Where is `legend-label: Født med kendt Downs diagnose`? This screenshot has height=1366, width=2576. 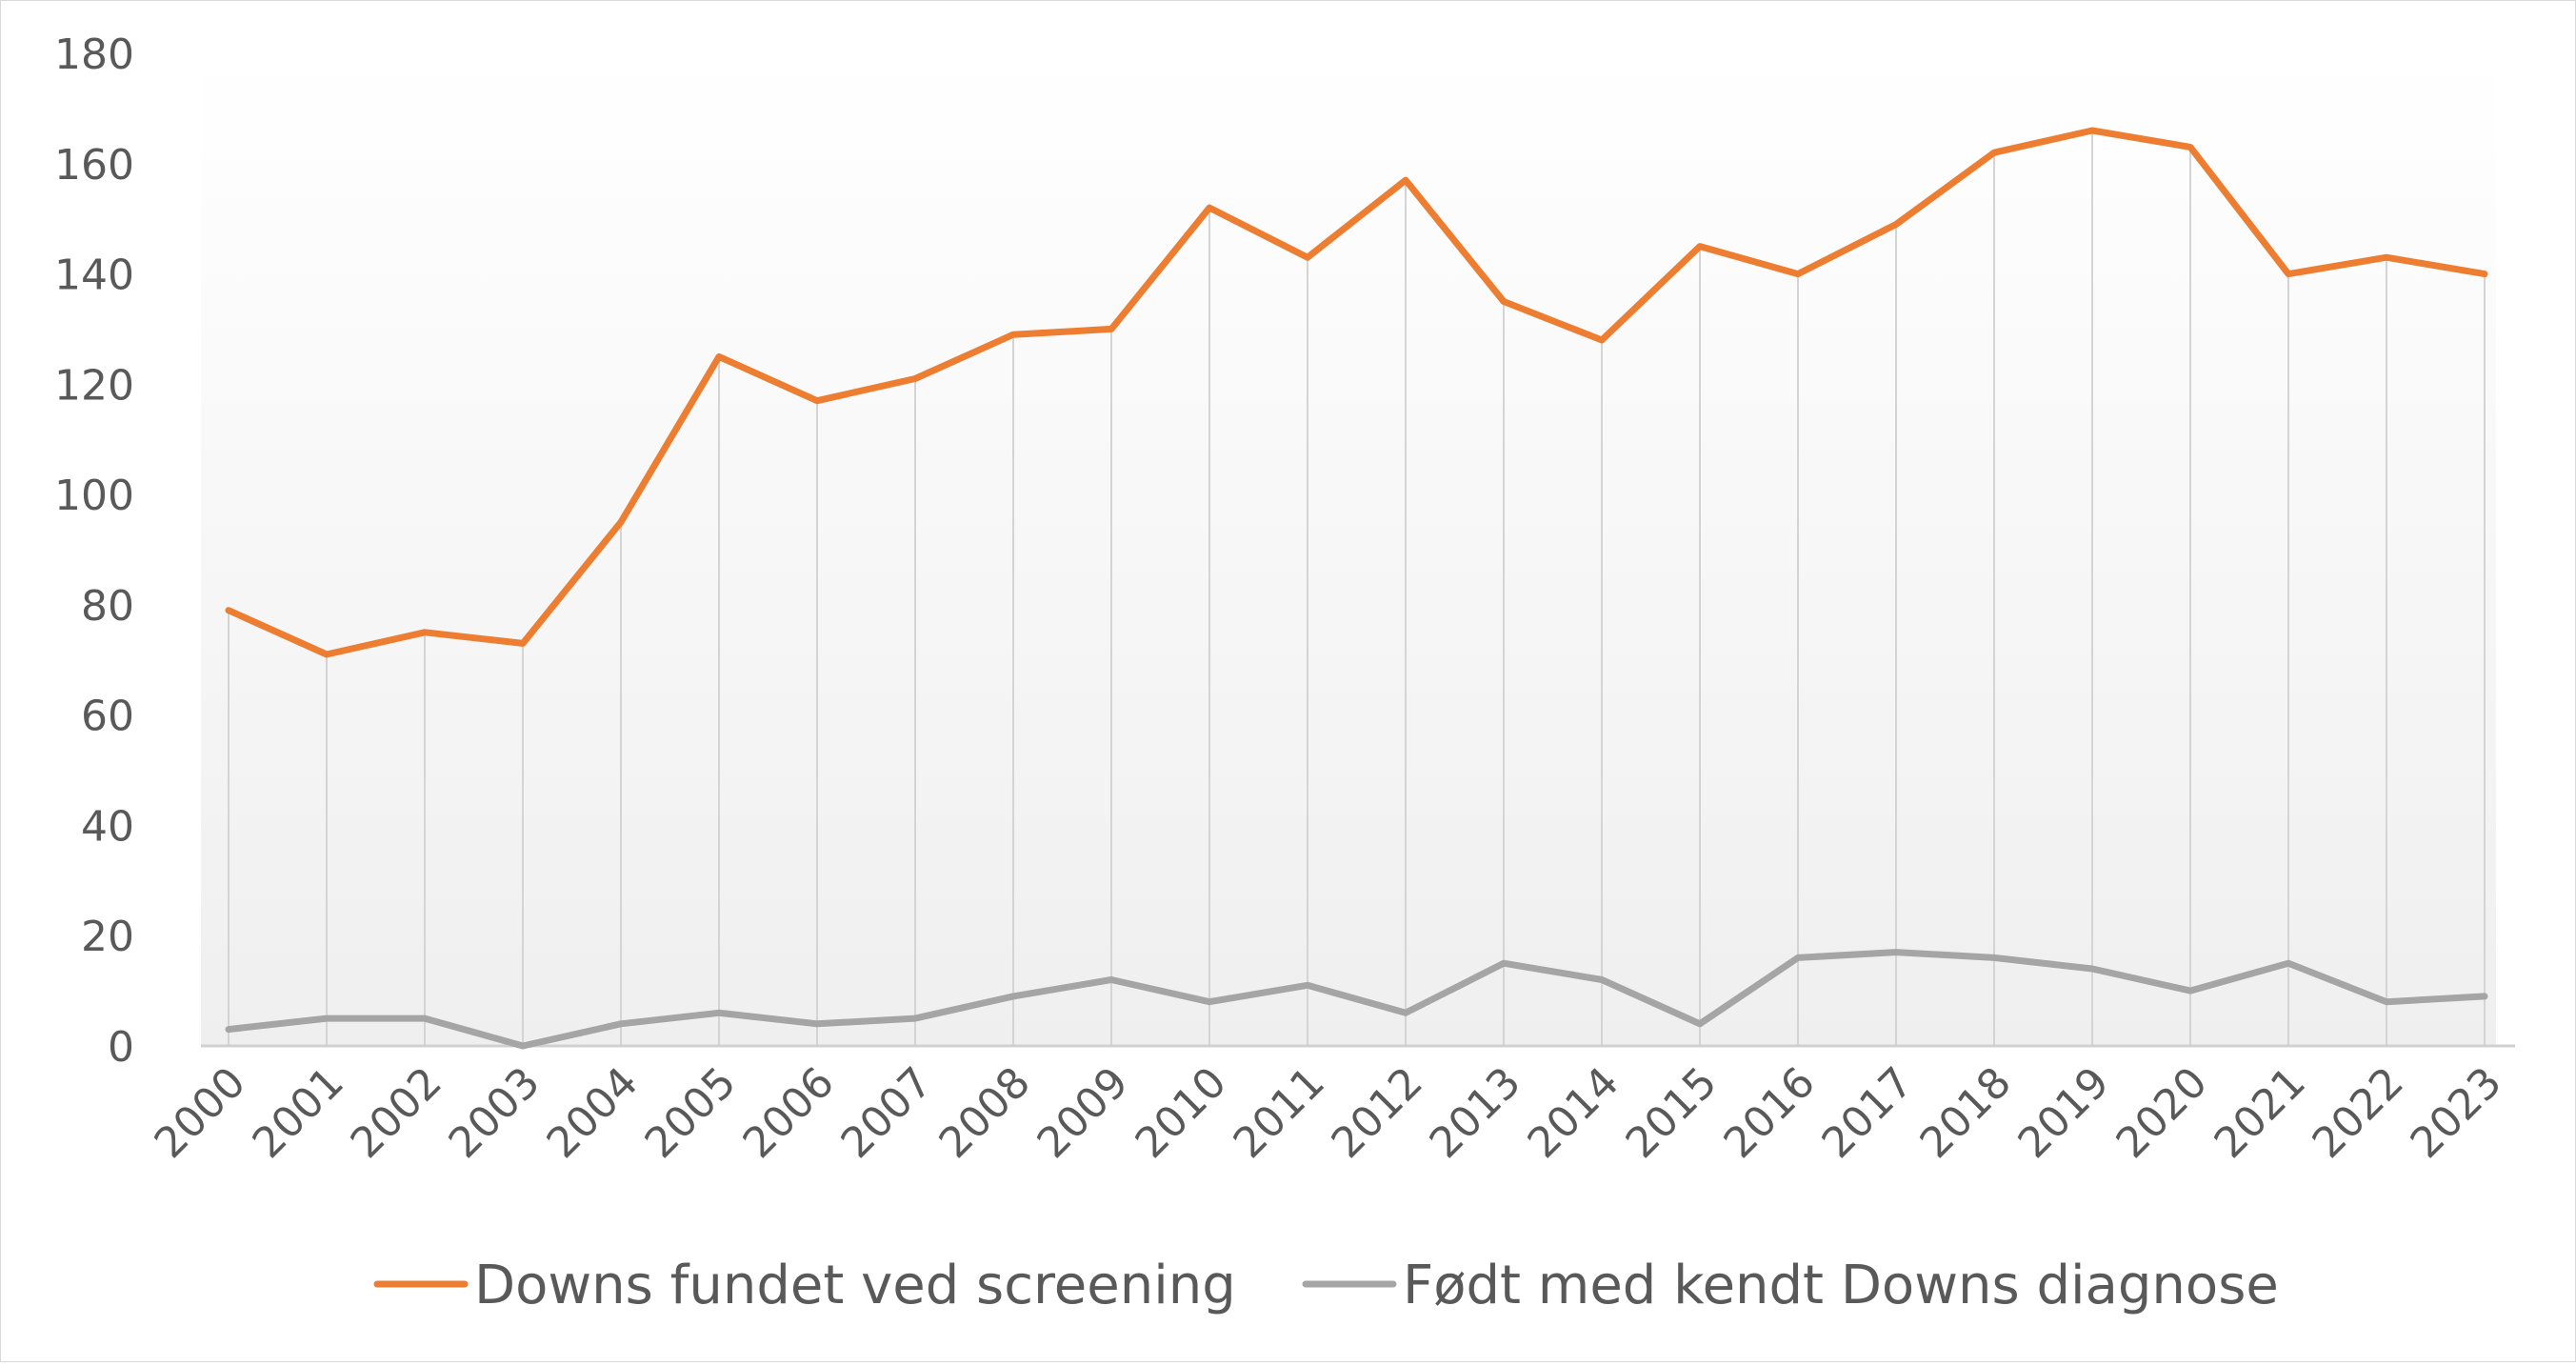
legend-label: Født med kendt Downs diagnose is located at coordinates (1841, 1285).